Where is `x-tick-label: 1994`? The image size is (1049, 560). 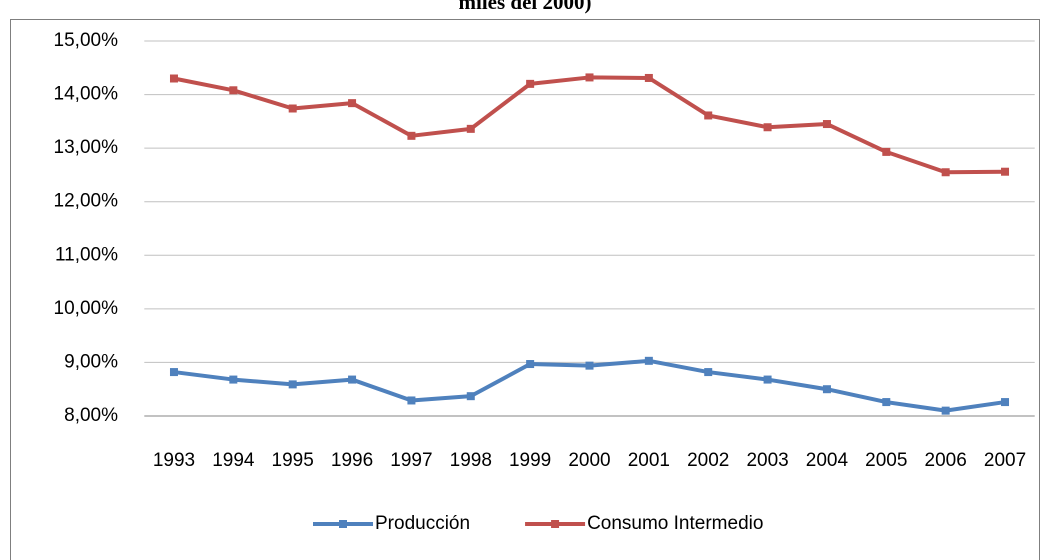 x-tick-label: 1994 is located at coordinates (233, 460).